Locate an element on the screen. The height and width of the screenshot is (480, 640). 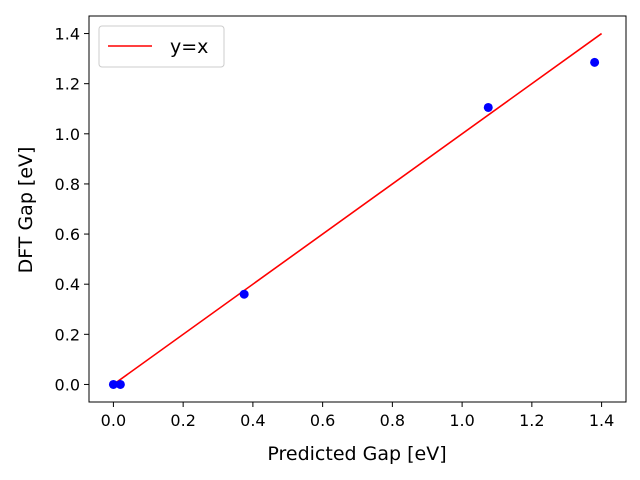
y-tick-label: 1.4 is located at coordinates (67, 34).